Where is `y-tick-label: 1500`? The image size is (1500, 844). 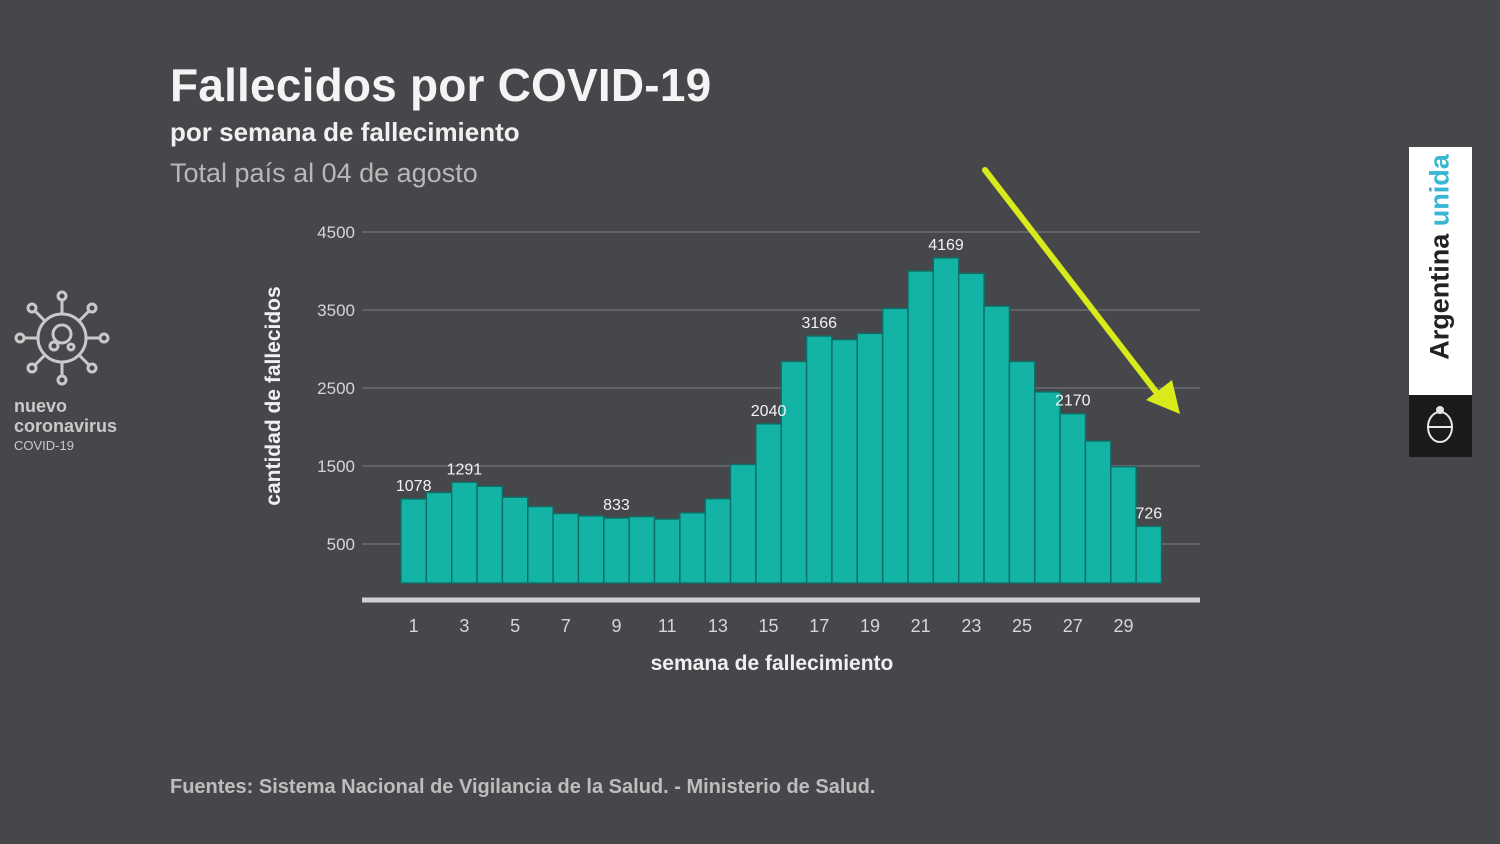
y-tick-label: 1500 is located at coordinates (336, 466).